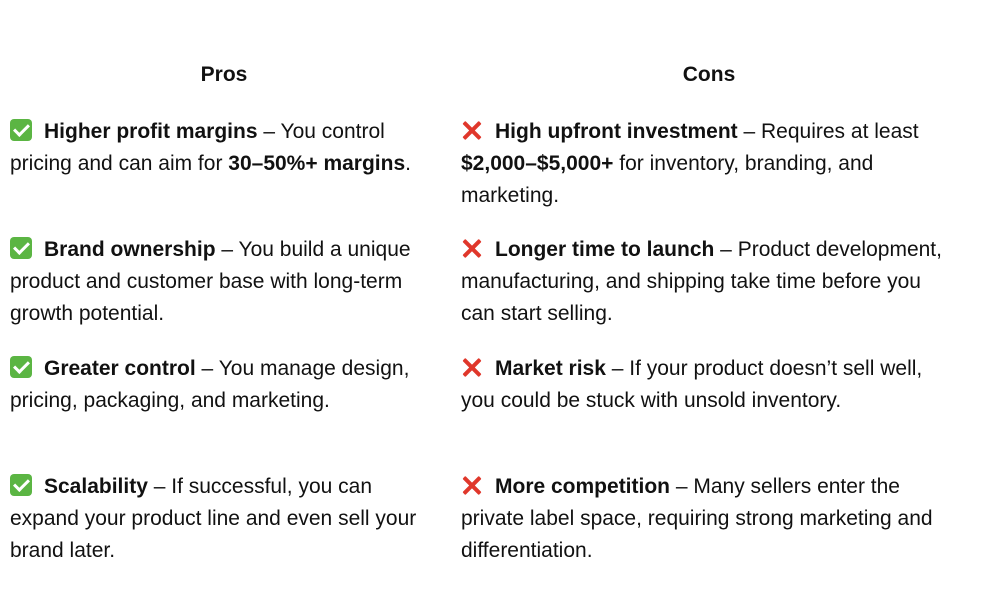  I want to click on bold-text: Higher profit margins, so click(151, 131).